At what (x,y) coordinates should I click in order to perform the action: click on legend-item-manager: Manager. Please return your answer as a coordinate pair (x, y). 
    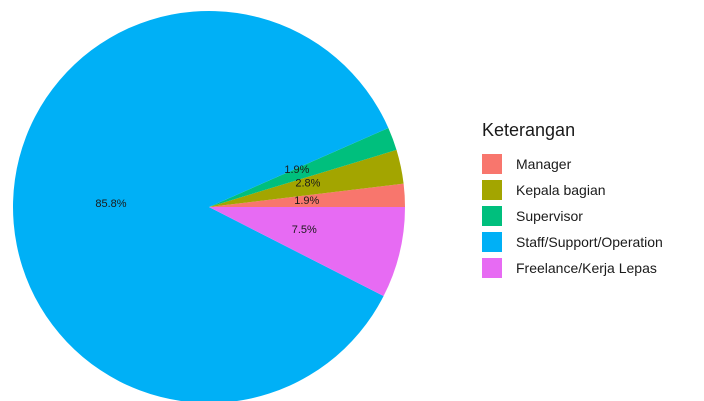
    Looking at the image, I should click on (572, 164).